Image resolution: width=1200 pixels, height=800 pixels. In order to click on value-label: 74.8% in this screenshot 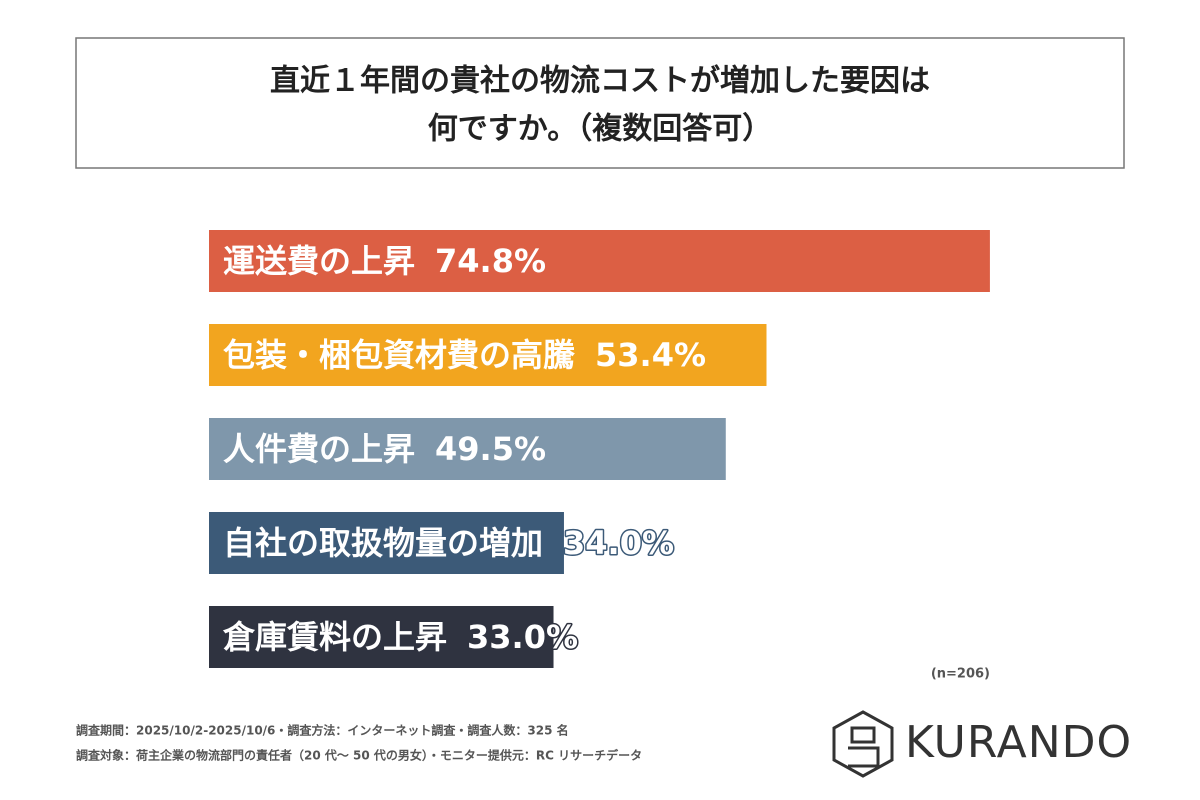, I will do `click(490, 261)`.